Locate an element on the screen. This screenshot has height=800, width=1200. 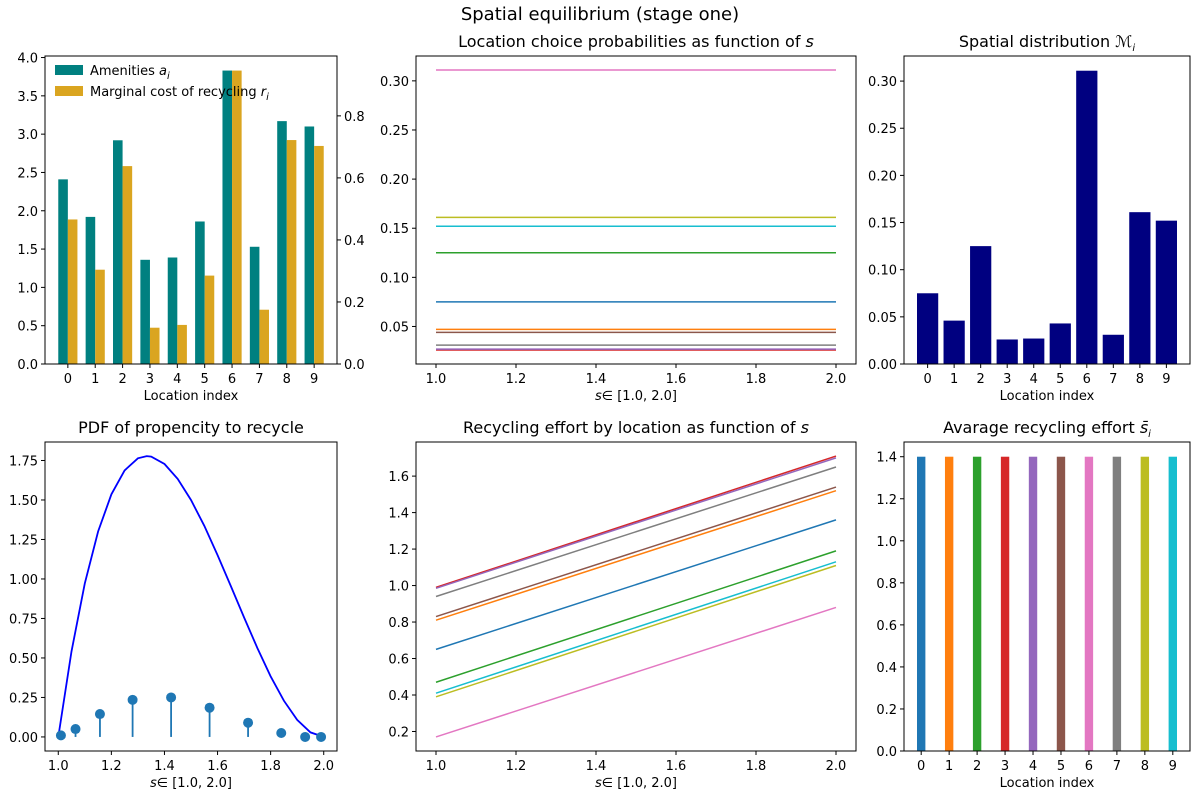
y-tick-label: 0.2 is located at coordinates (398, 732).